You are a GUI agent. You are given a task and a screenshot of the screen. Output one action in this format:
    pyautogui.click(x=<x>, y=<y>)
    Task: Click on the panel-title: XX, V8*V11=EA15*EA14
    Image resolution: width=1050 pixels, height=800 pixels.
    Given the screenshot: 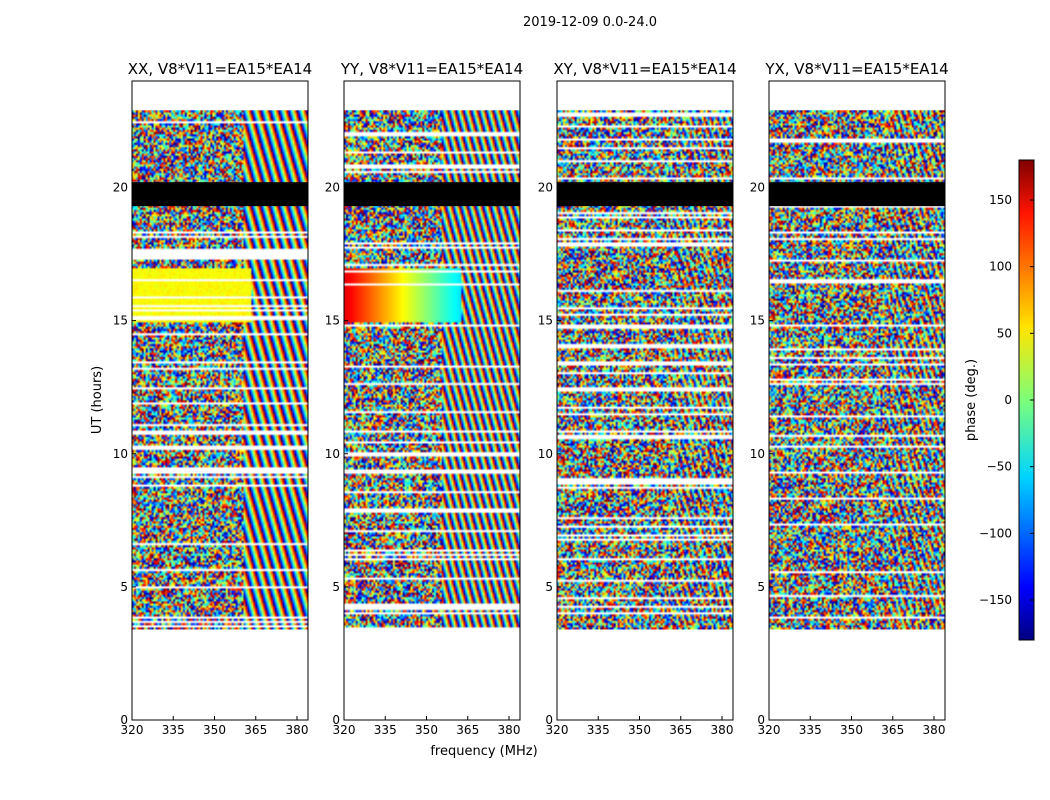 What is the action you would take?
    pyautogui.click(x=220, y=69)
    